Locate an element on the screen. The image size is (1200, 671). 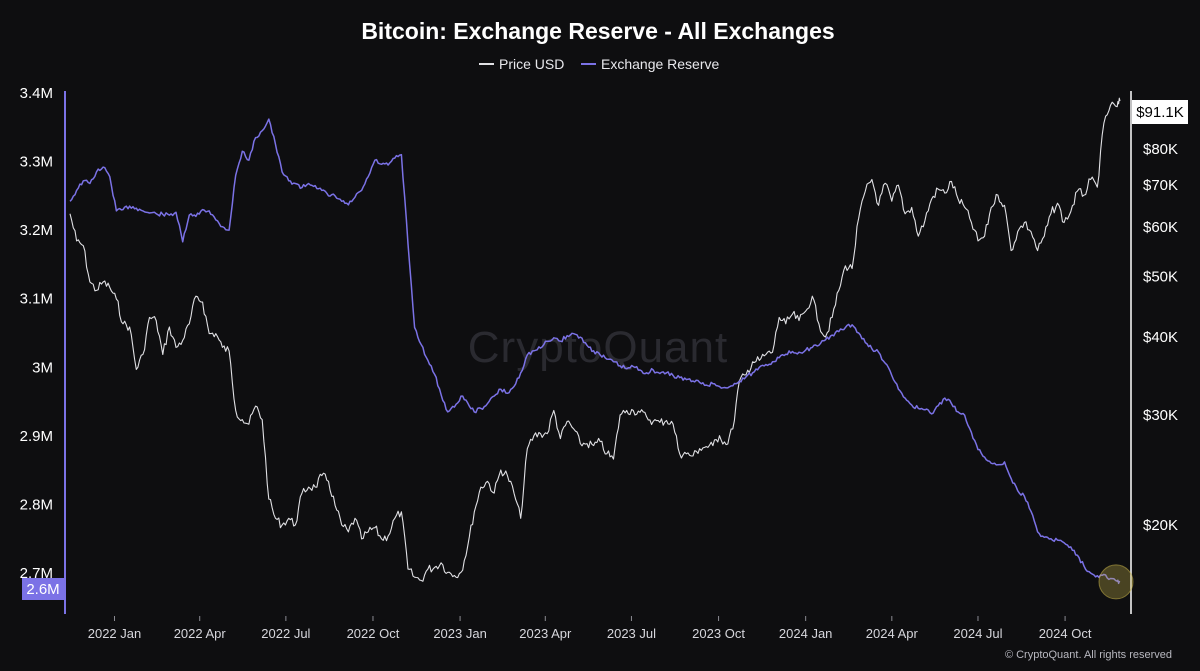
x-tick-label: 2023 Oct is located at coordinates (718, 633).